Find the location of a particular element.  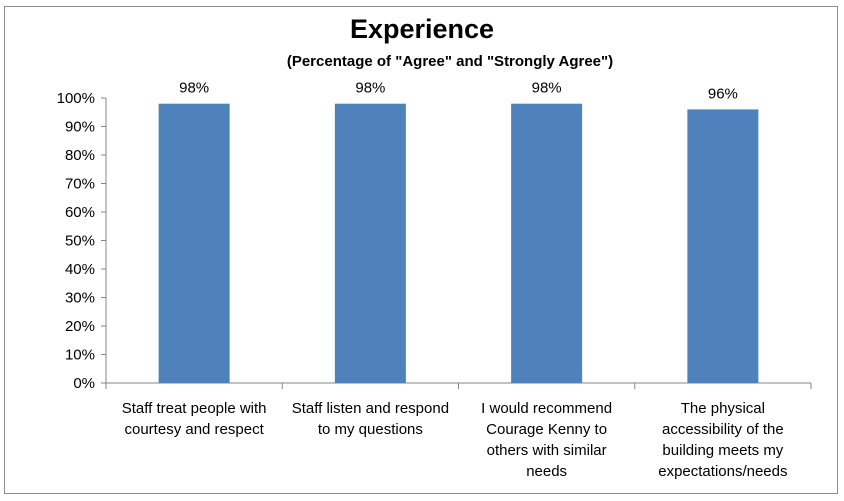

y-tick-label: 70% is located at coordinates (80, 184).